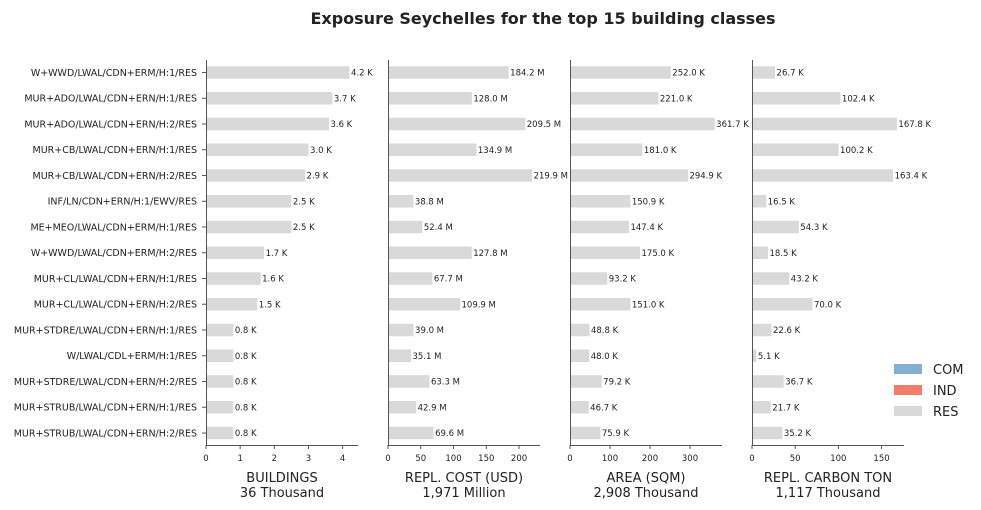 This screenshot has width=981, height=510. Describe the element at coordinates (945, 391) in the screenshot. I see `legend-label: IND` at that location.